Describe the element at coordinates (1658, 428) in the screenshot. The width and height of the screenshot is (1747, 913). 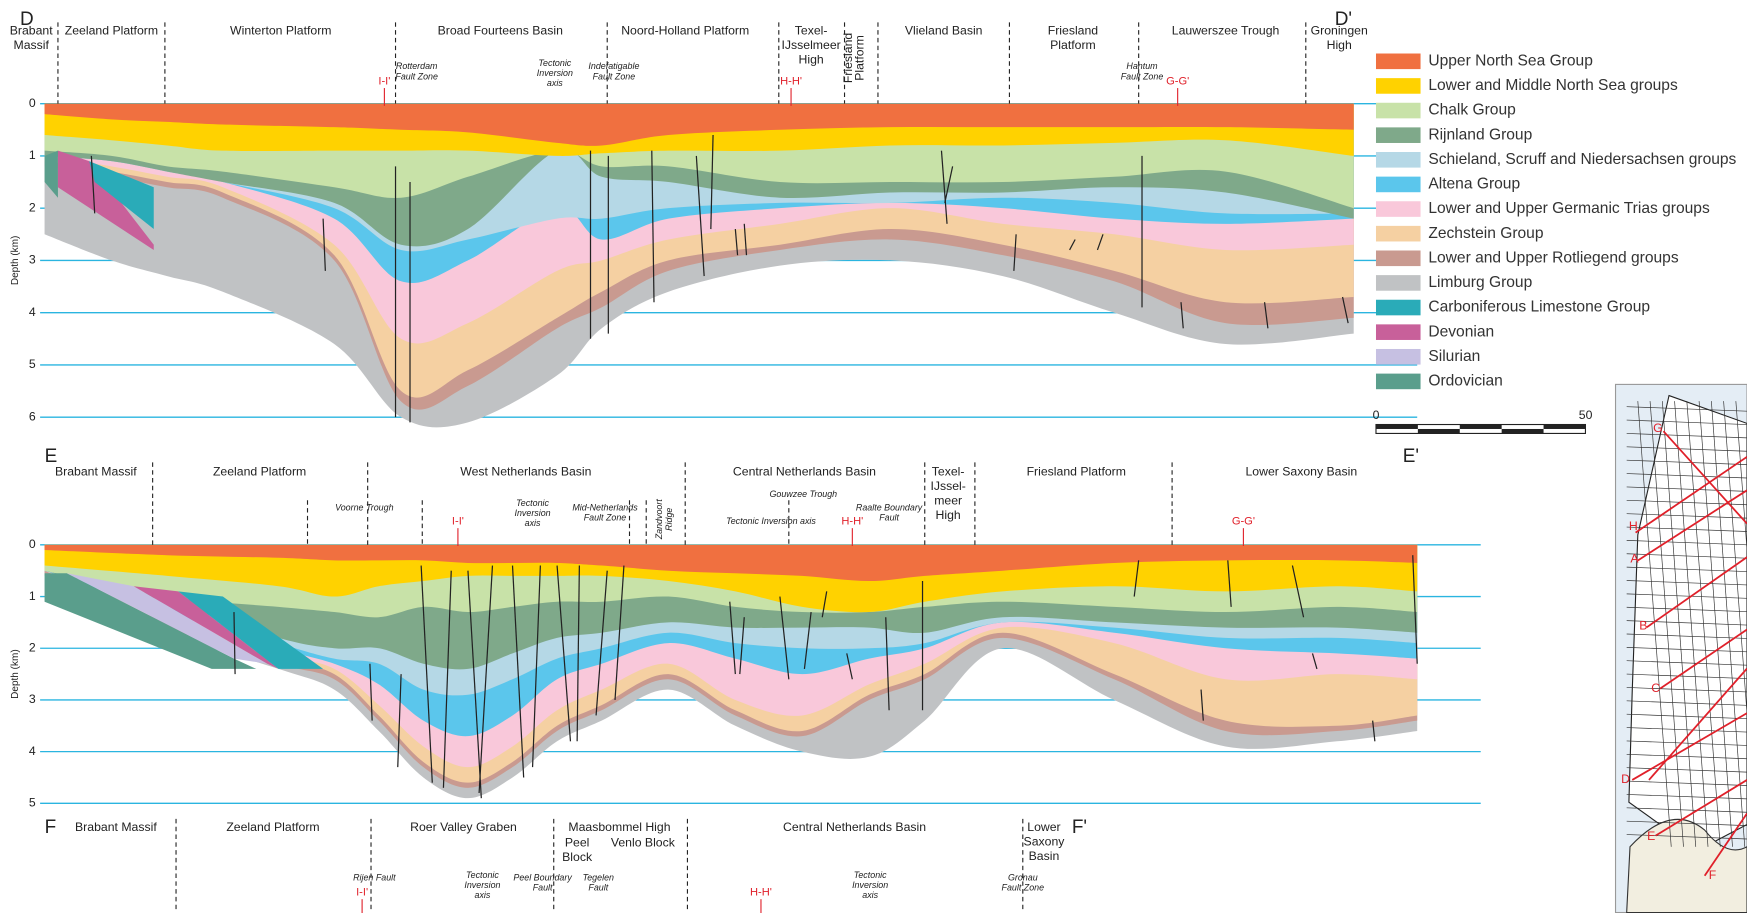
I see `map-label: G` at that location.